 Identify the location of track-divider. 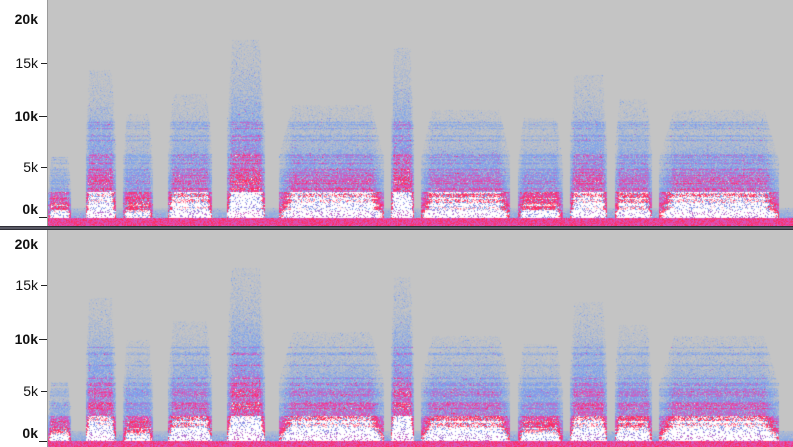
(396, 228).